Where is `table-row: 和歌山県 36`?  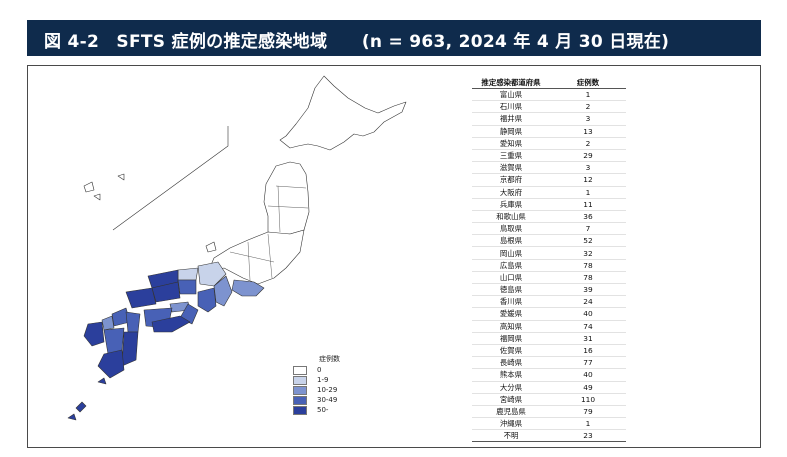
table-row: 和歌山県 36 is located at coordinates (549, 217).